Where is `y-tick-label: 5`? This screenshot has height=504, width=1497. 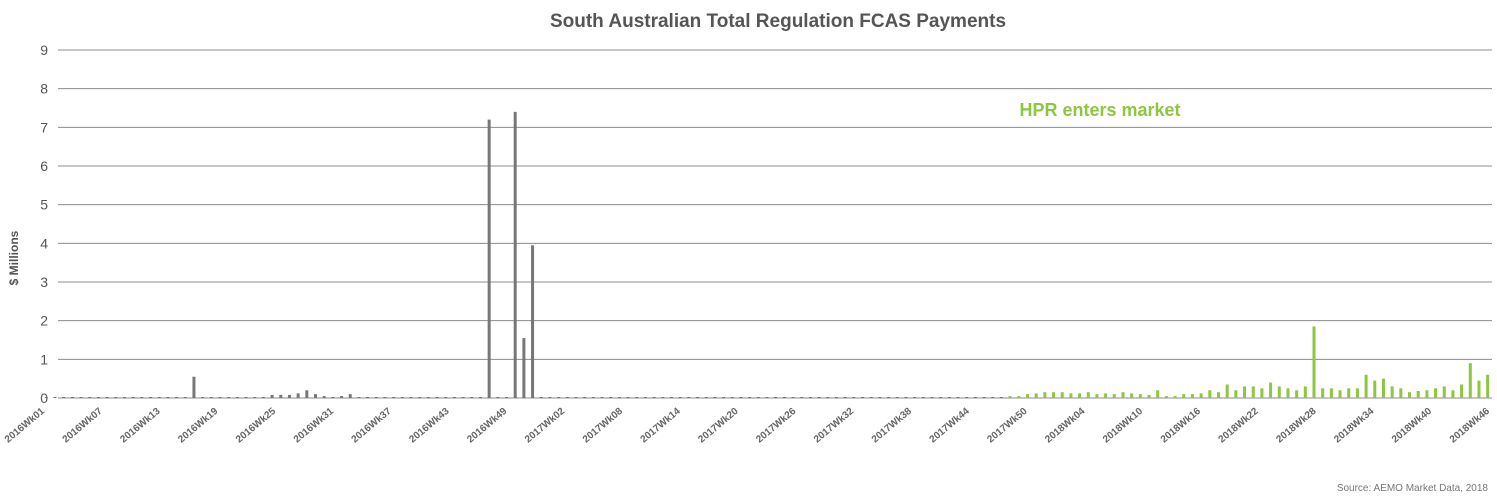 y-tick-label: 5 is located at coordinates (44, 205).